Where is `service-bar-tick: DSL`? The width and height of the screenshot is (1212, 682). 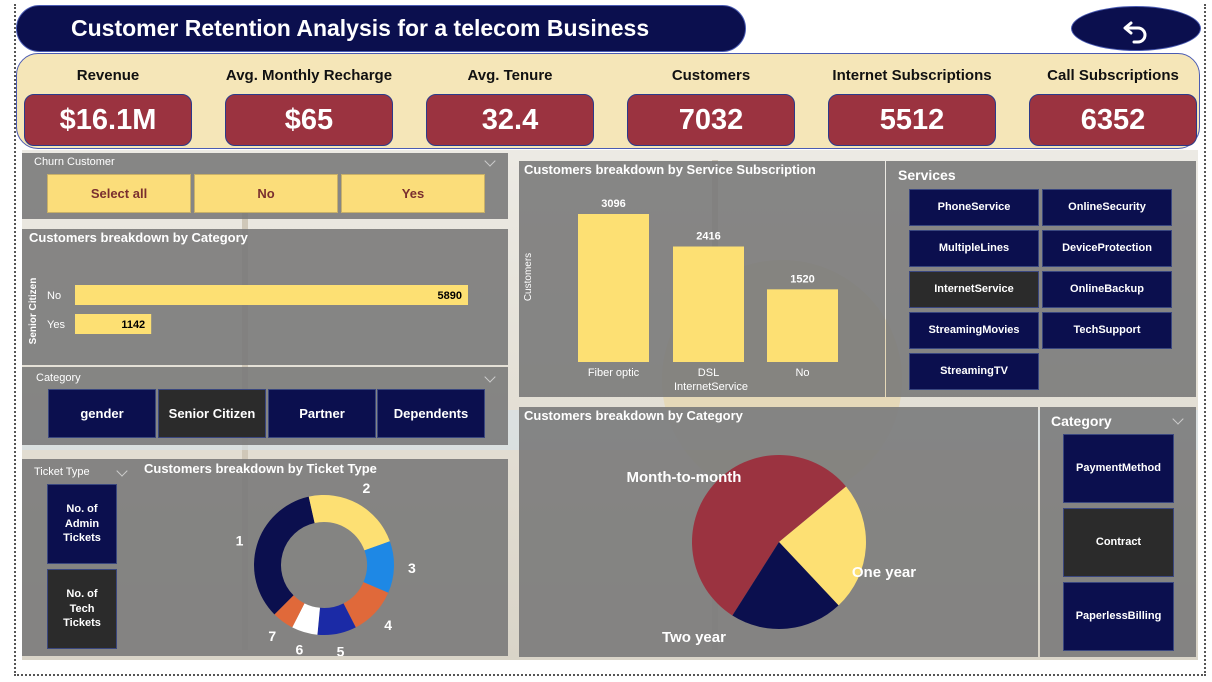
service-bar-tick: DSL is located at coordinates (708, 373).